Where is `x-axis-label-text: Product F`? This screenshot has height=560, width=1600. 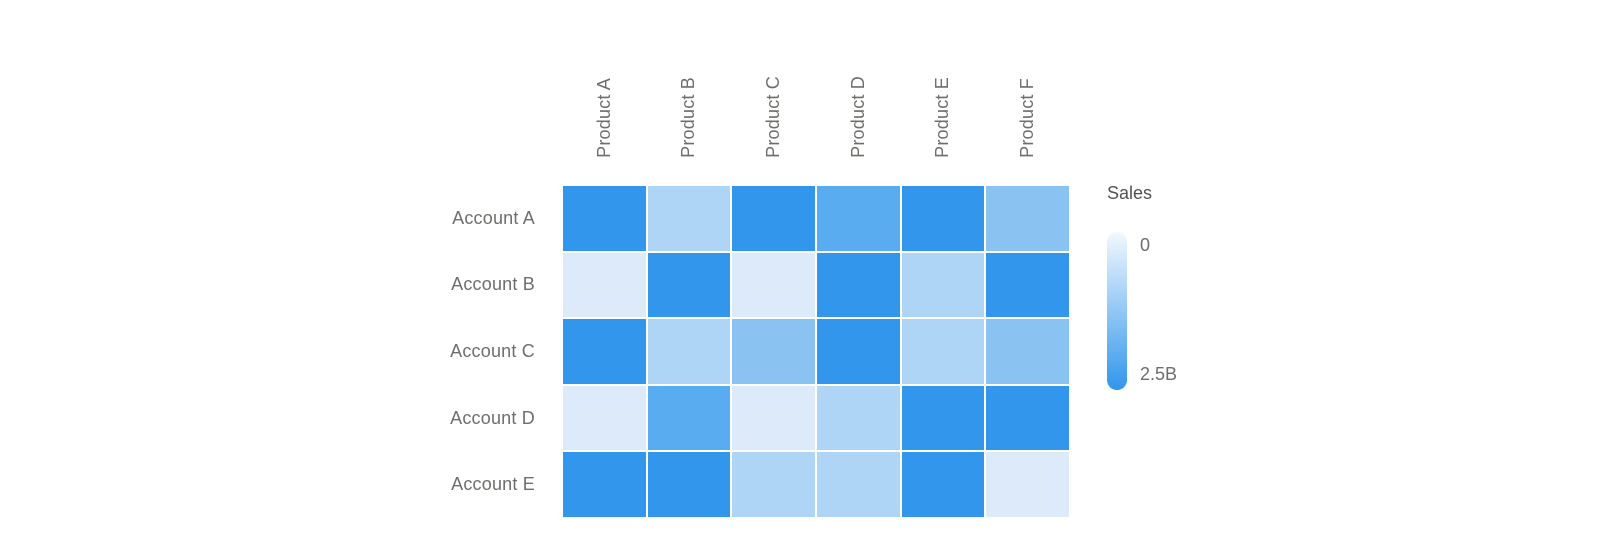
x-axis-label-text: Product F is located at coordinates (1027, 118).